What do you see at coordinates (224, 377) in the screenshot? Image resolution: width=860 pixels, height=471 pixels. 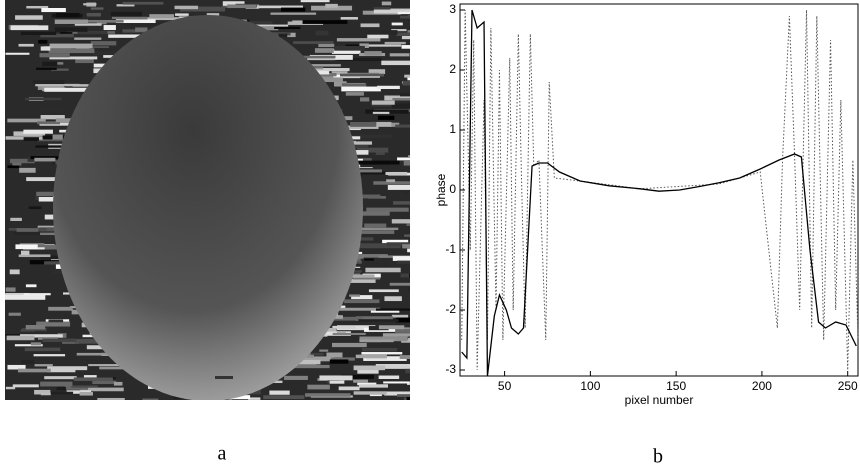 I see `artifact` at bounding box center [224, 377].